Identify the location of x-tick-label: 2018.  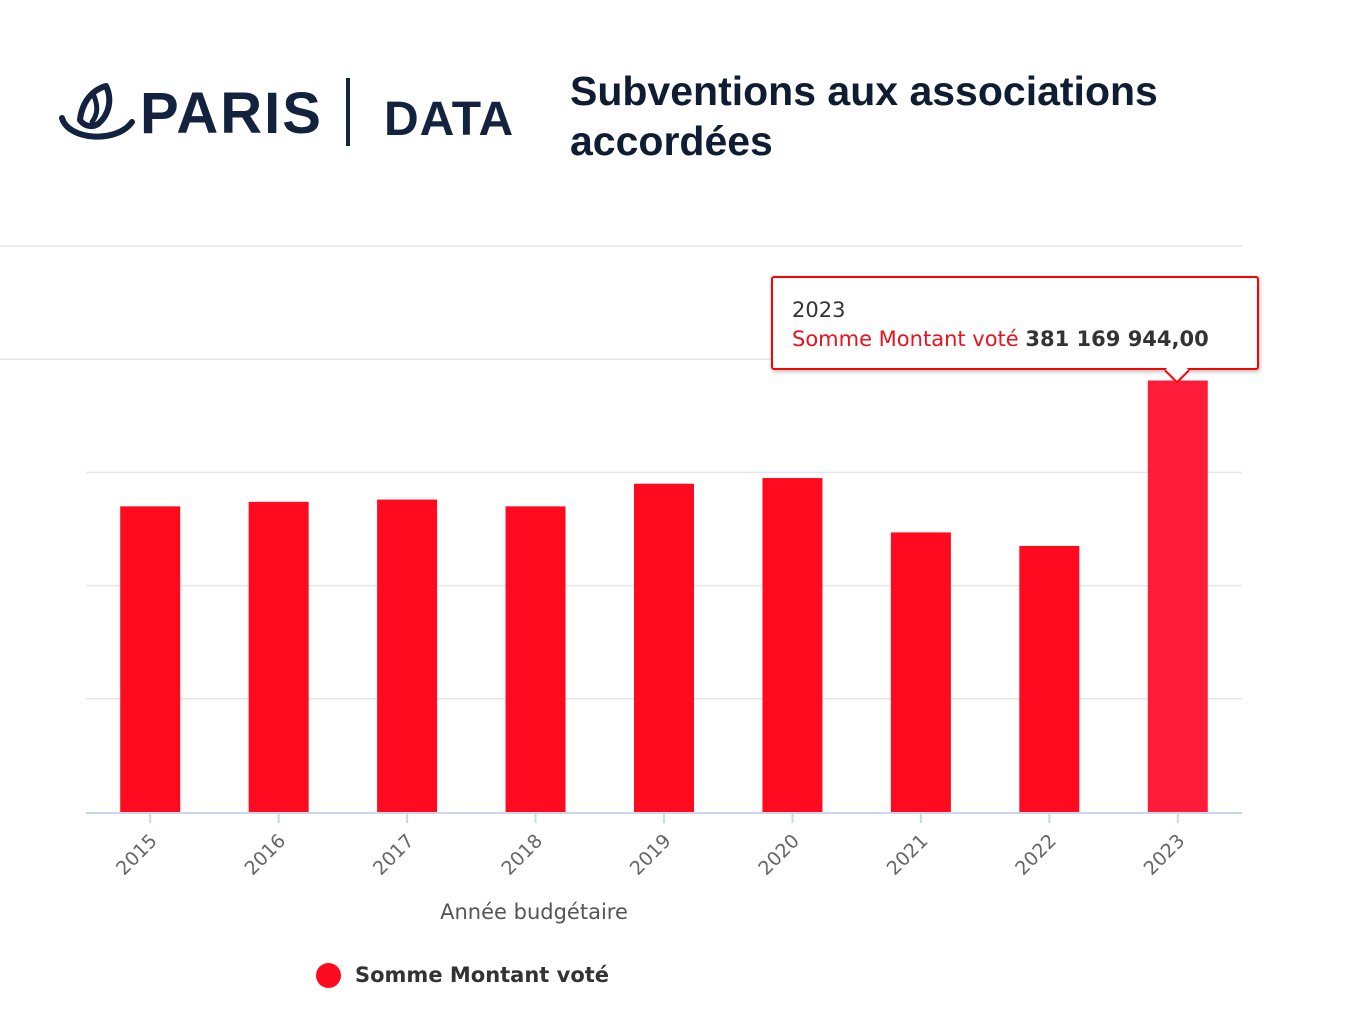
(522, 855).